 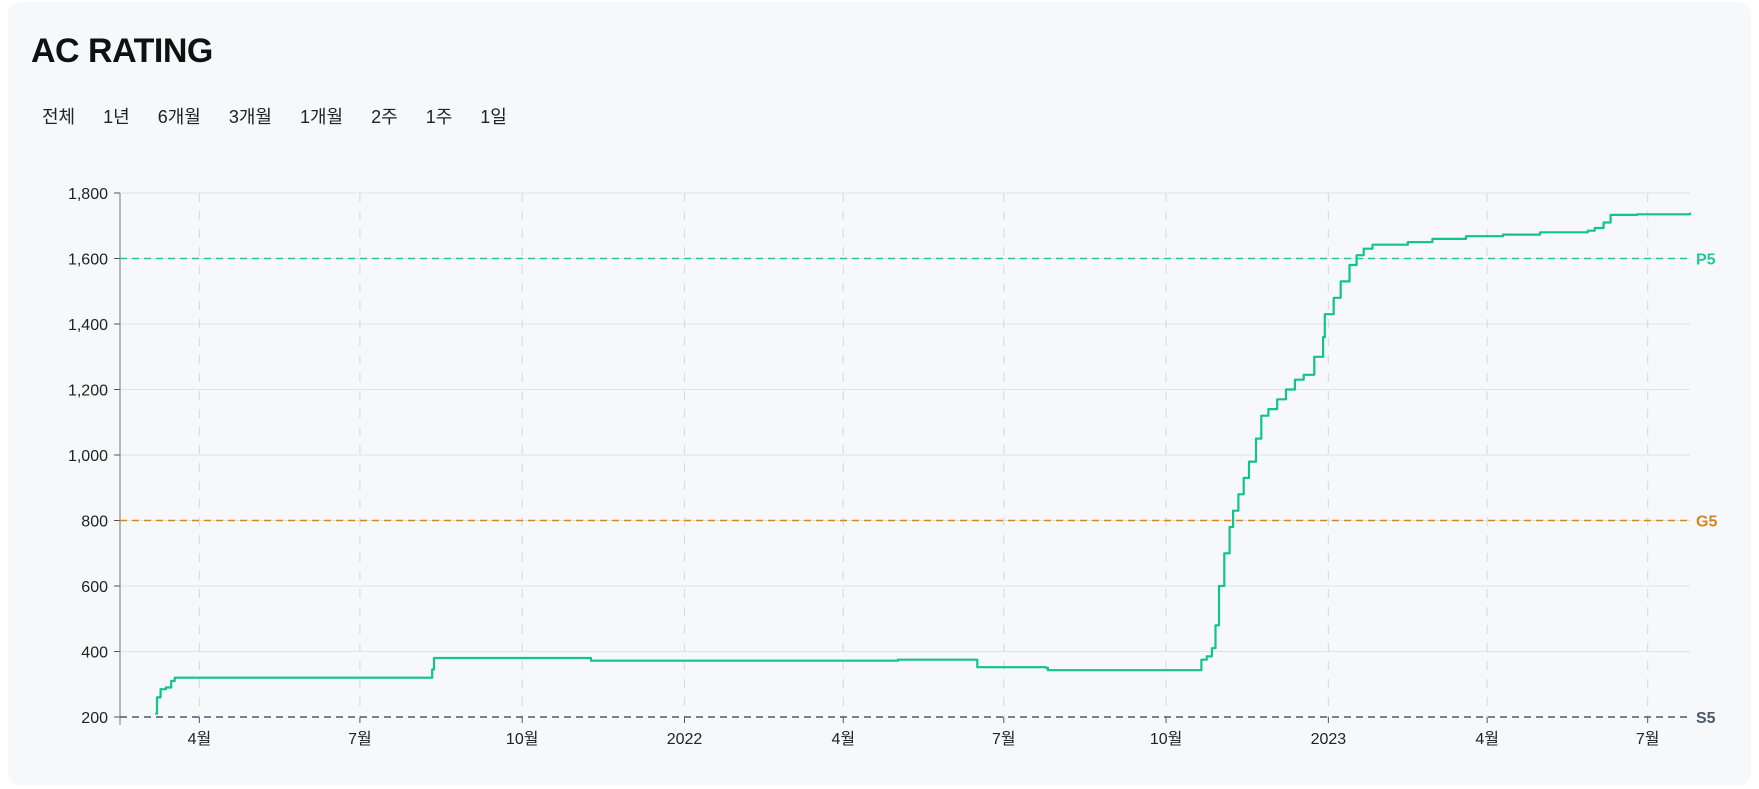 What do you see at coordinates (250, 117) in the screenshot?
I see `range-3m-button: 3개월` at bounding box center [250, 117].